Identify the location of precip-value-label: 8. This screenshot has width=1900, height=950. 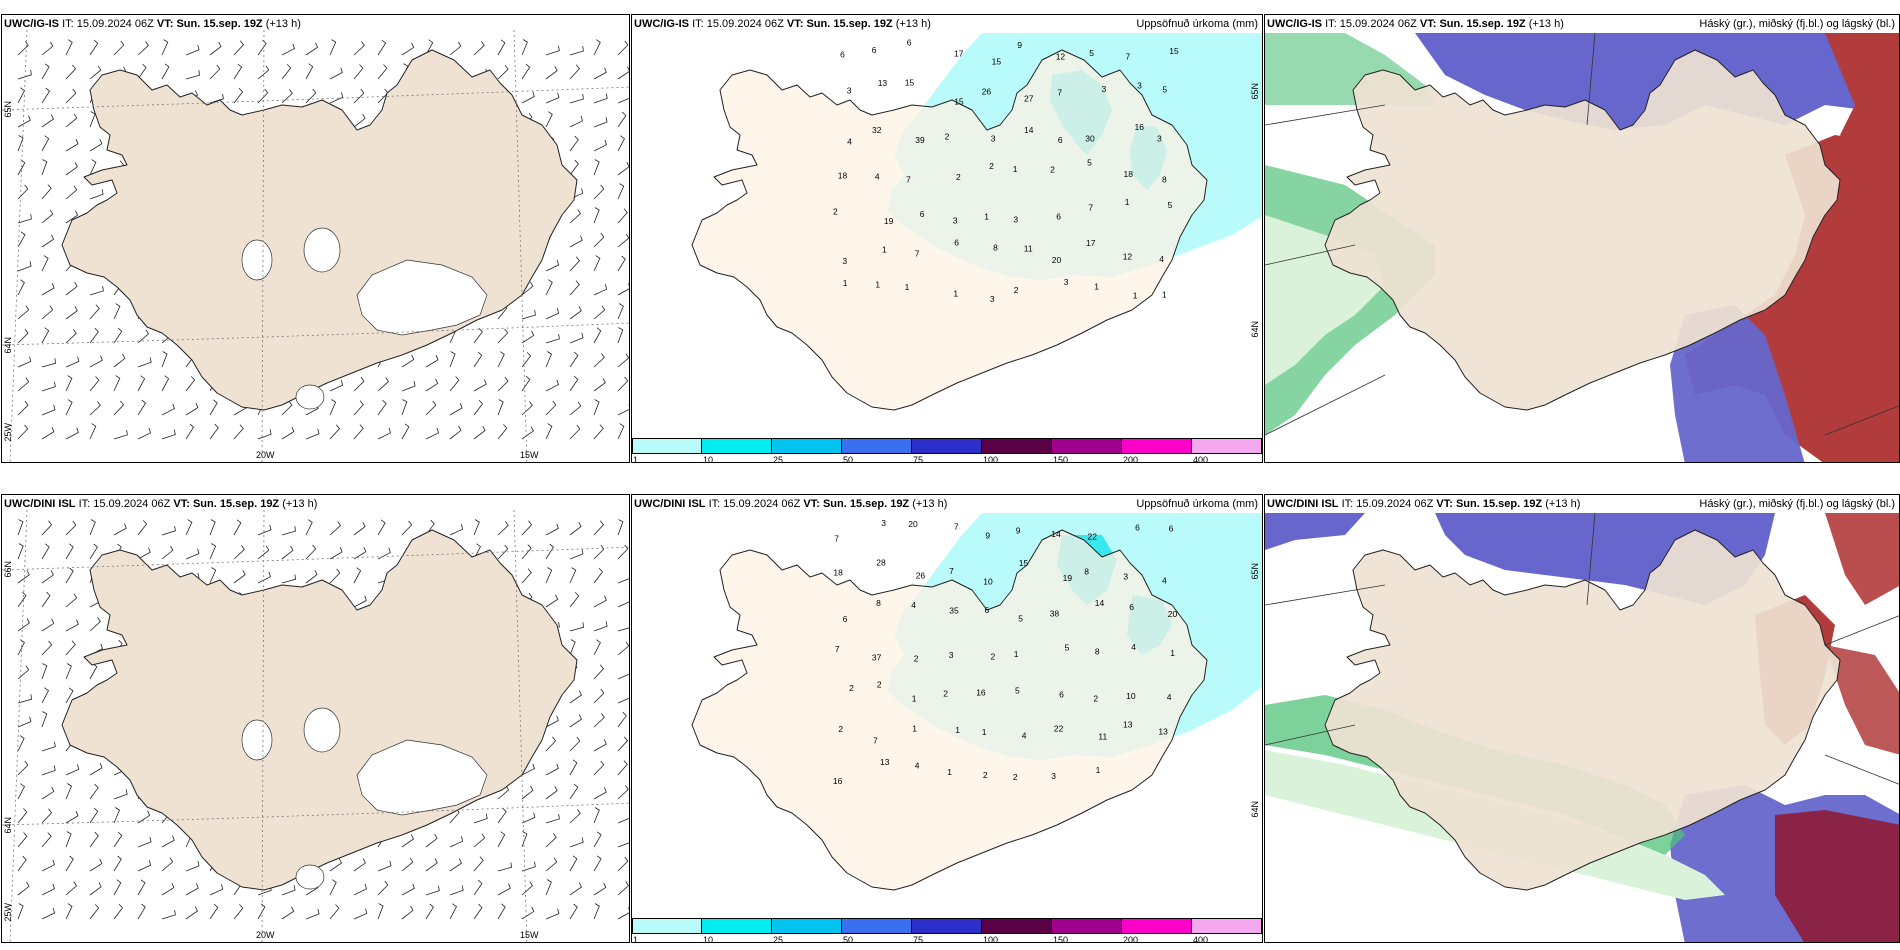
(1164, 180).